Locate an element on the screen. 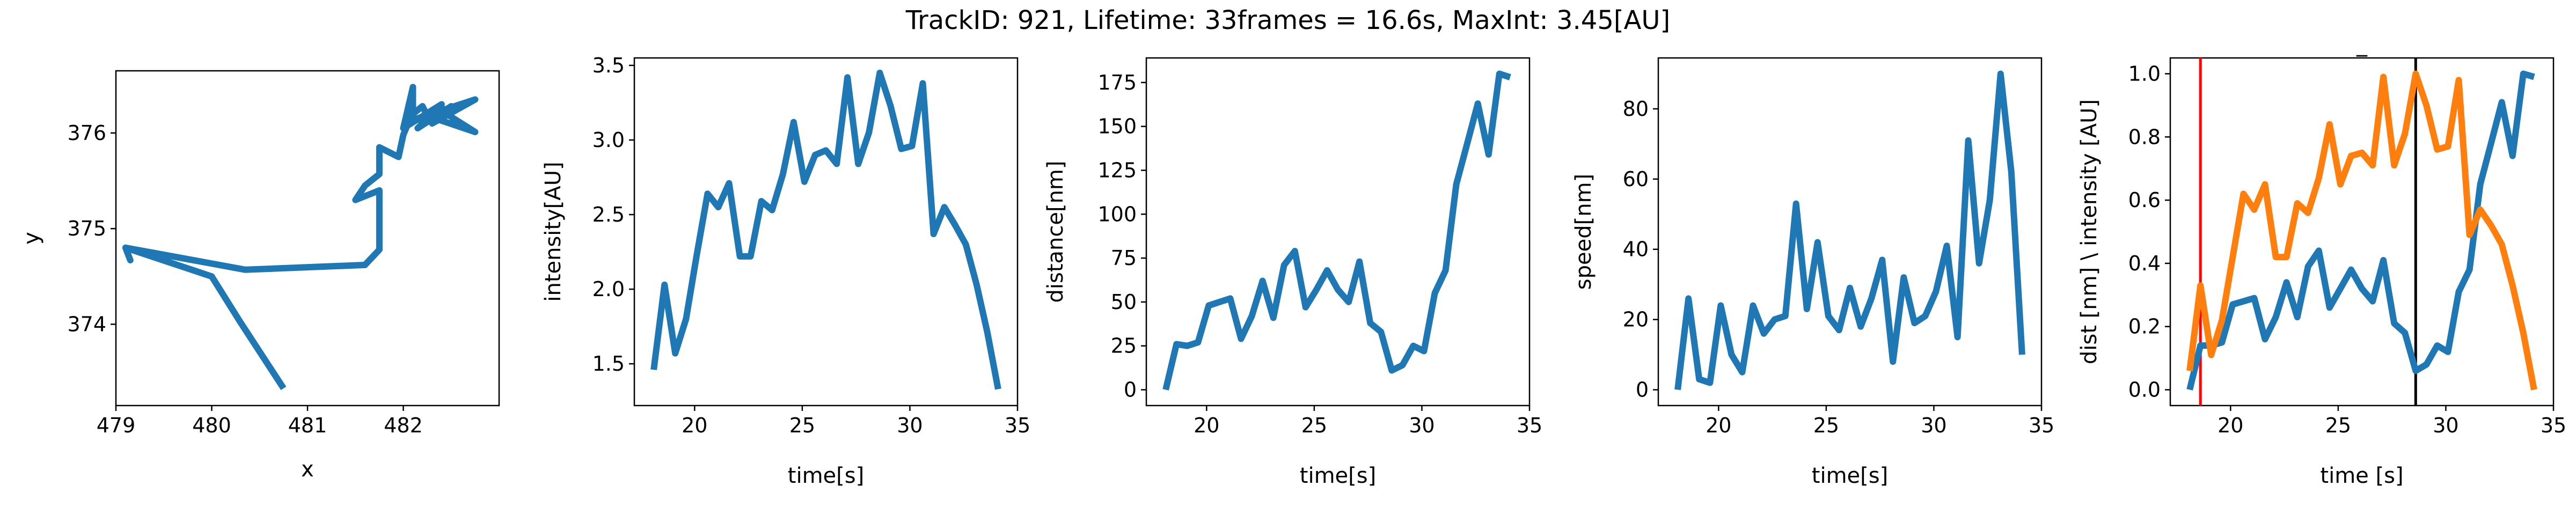 The width and height of the screenshot is (2576, 515). chart-normalized-title: _ is located at coordinates (2362, 45).